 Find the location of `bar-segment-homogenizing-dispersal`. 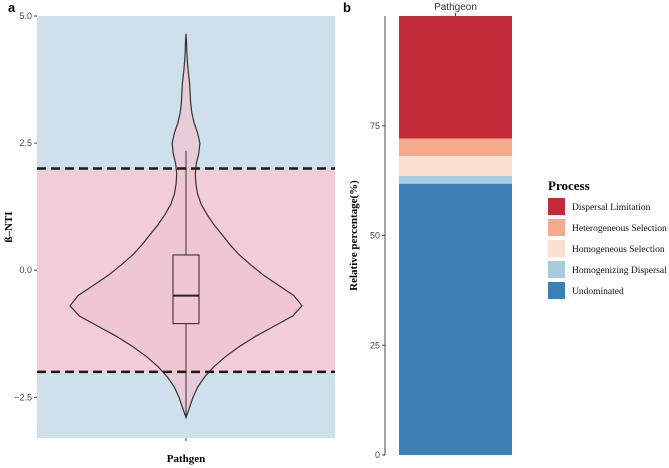

bar-segment-homogenizing-dispersal is located at coordinates (455, 179).